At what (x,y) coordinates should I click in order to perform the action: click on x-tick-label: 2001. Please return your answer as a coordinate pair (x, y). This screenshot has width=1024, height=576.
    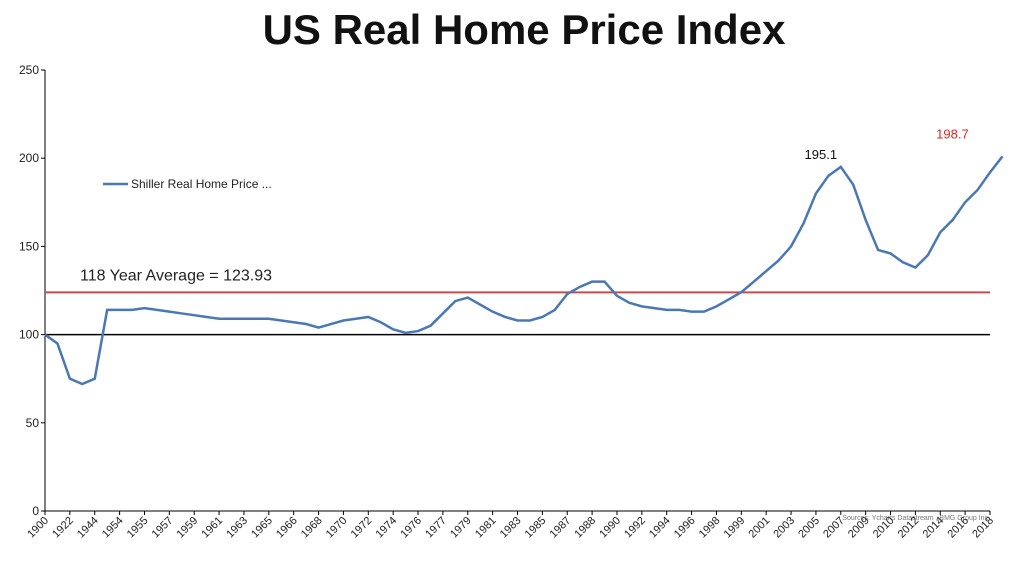
    Looking at the image, I should click on (760, 528).